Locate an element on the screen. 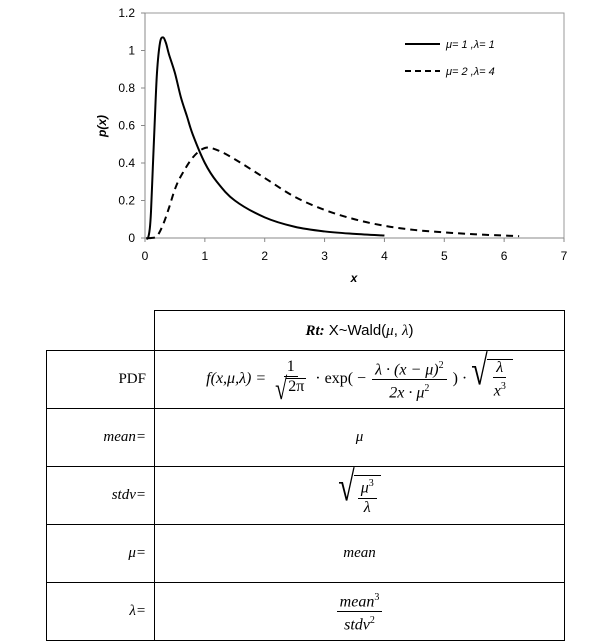  legend: μ= 1 ,λ= 1 μ= 2 ,λ= 4 is located at coordinates (450, 58).